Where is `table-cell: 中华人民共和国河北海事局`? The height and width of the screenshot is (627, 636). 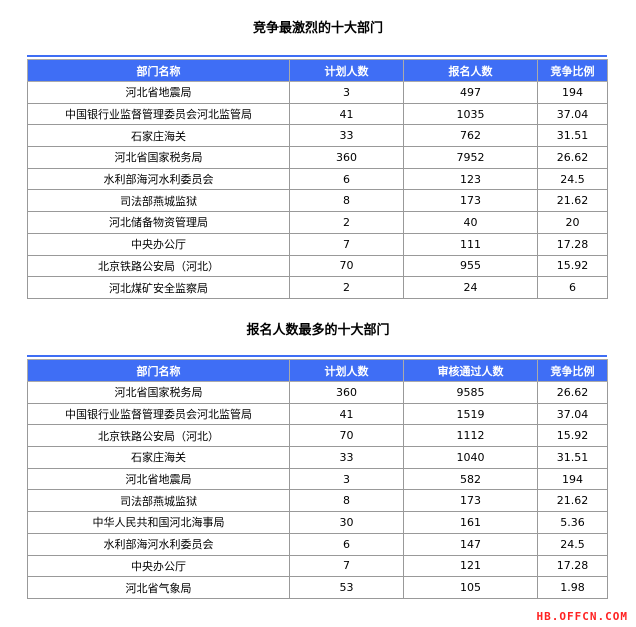 table-cell: 中华人民共和国河北海事局 is located at coordinates (158, 522).